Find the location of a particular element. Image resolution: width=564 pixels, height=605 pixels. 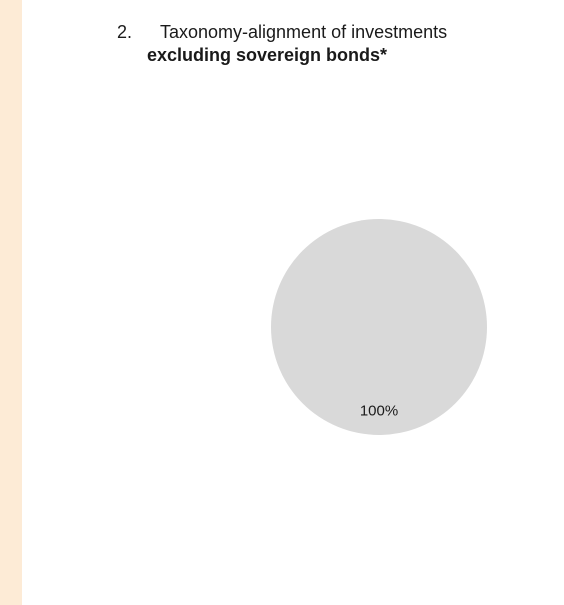

chart-number: 2. is located at coordinates (125, 32).